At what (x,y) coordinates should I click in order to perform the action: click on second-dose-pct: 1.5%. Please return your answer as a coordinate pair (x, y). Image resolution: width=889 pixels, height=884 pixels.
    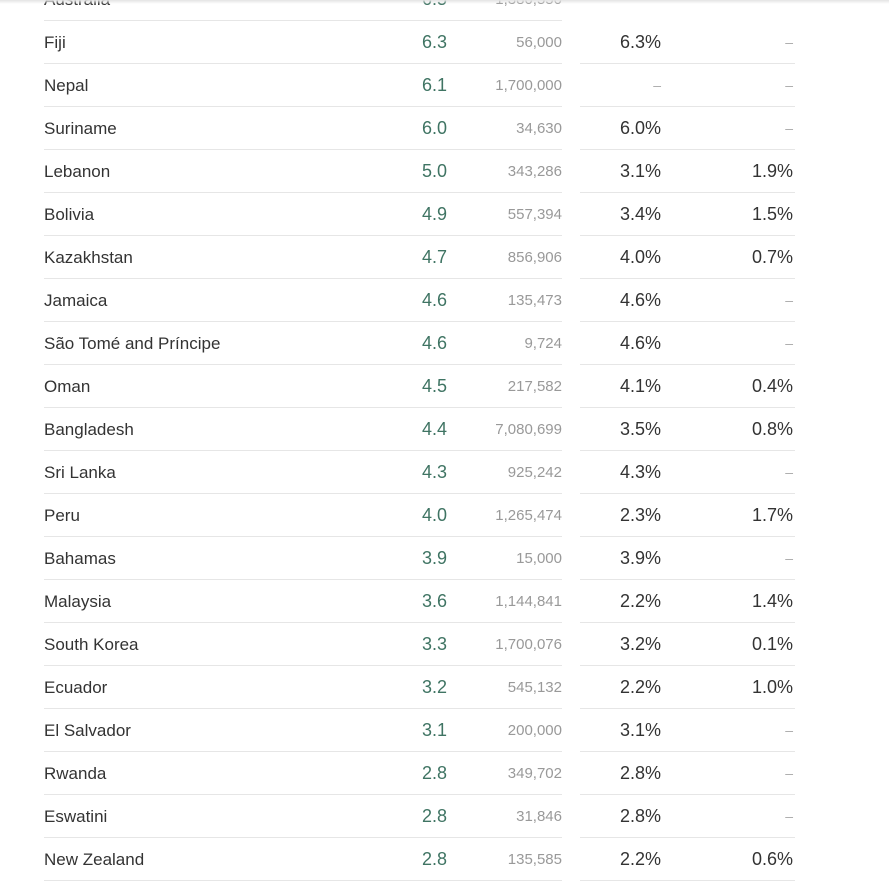
    Looking at the image, I should click on (772, 214).